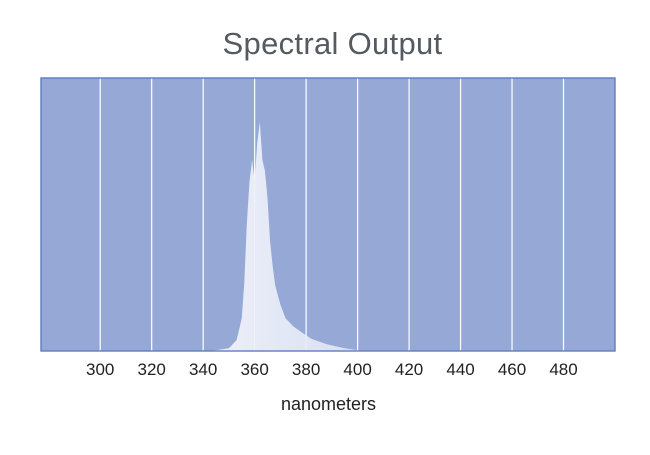  I want to click on x-tick-label-320: 320, so click(151, 369).